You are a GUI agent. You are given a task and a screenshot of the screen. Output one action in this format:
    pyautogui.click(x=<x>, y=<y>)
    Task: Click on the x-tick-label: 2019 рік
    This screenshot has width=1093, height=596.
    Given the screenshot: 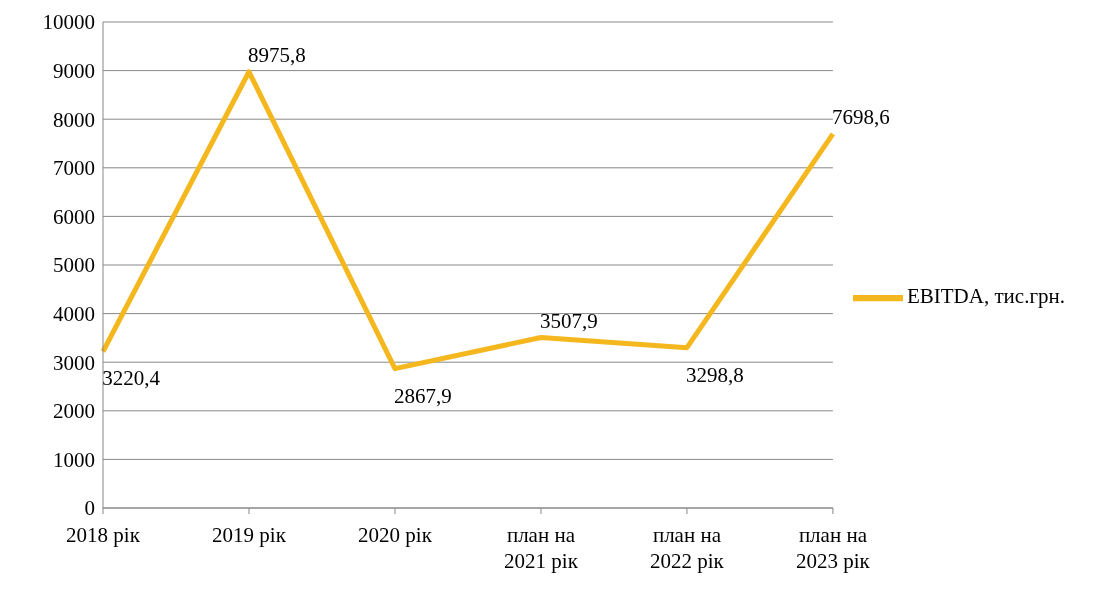 What is the action you would take?
    pyautogui.click(x=249, y=535)
    